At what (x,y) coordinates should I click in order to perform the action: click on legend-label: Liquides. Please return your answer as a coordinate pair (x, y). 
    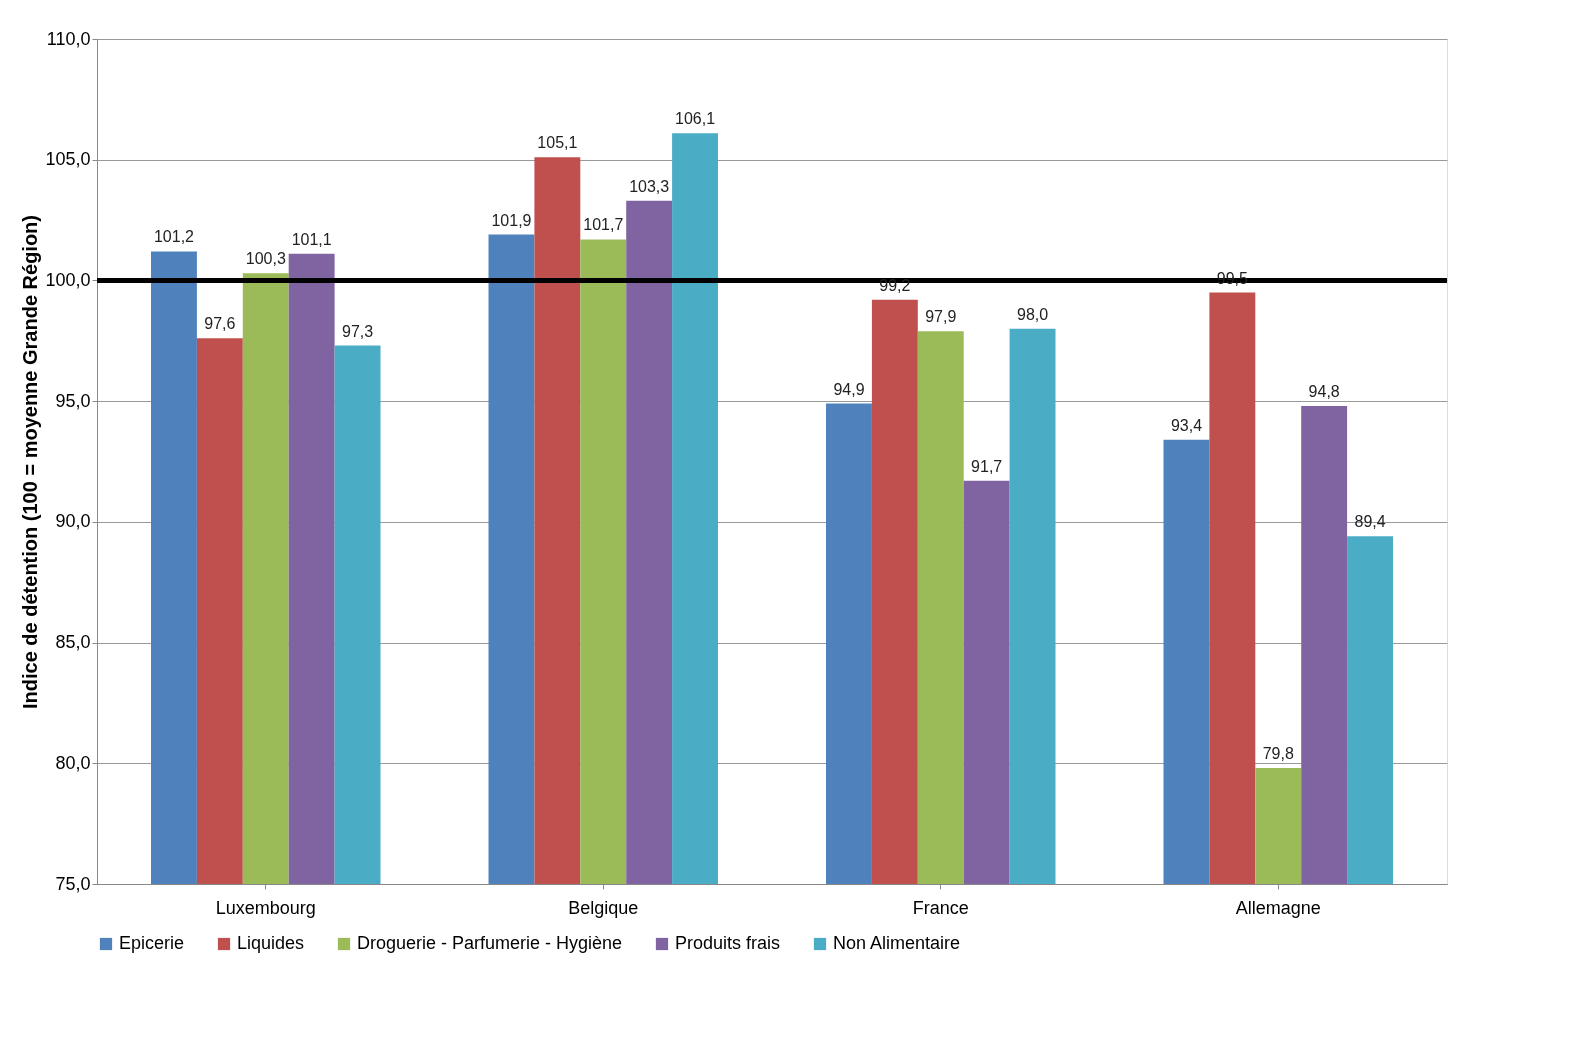
    Looking at the image, I should click on (271, 943).